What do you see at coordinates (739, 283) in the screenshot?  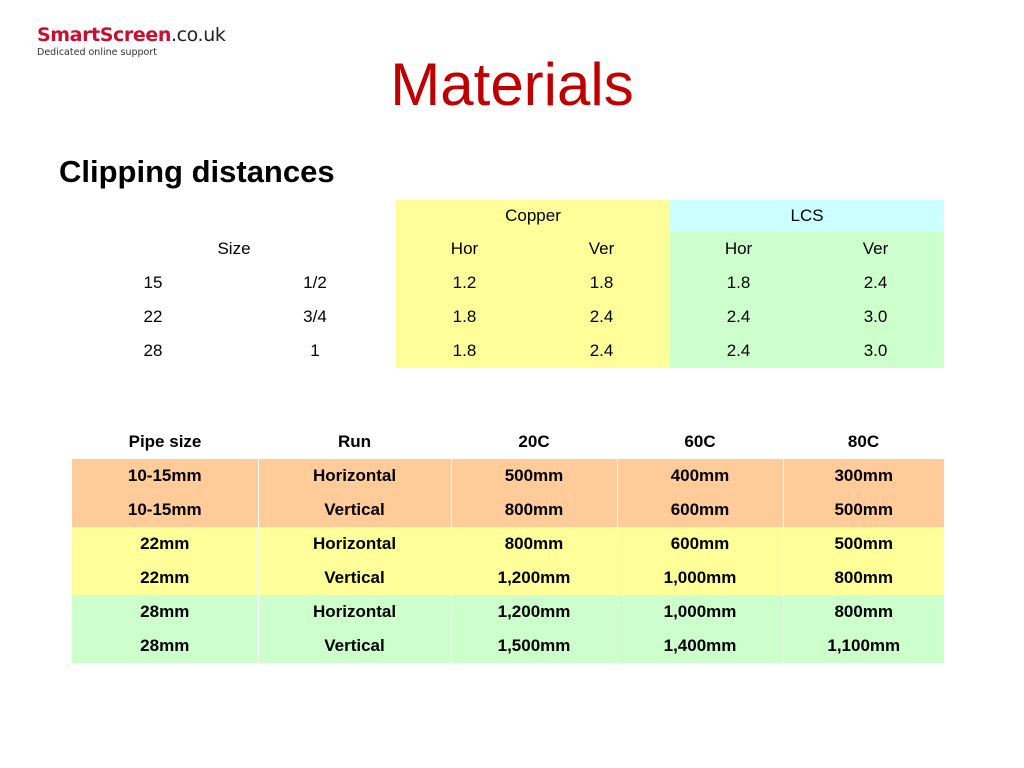 I see `lcs-hor-cell: 1.8` at bounding box center [739, 283].